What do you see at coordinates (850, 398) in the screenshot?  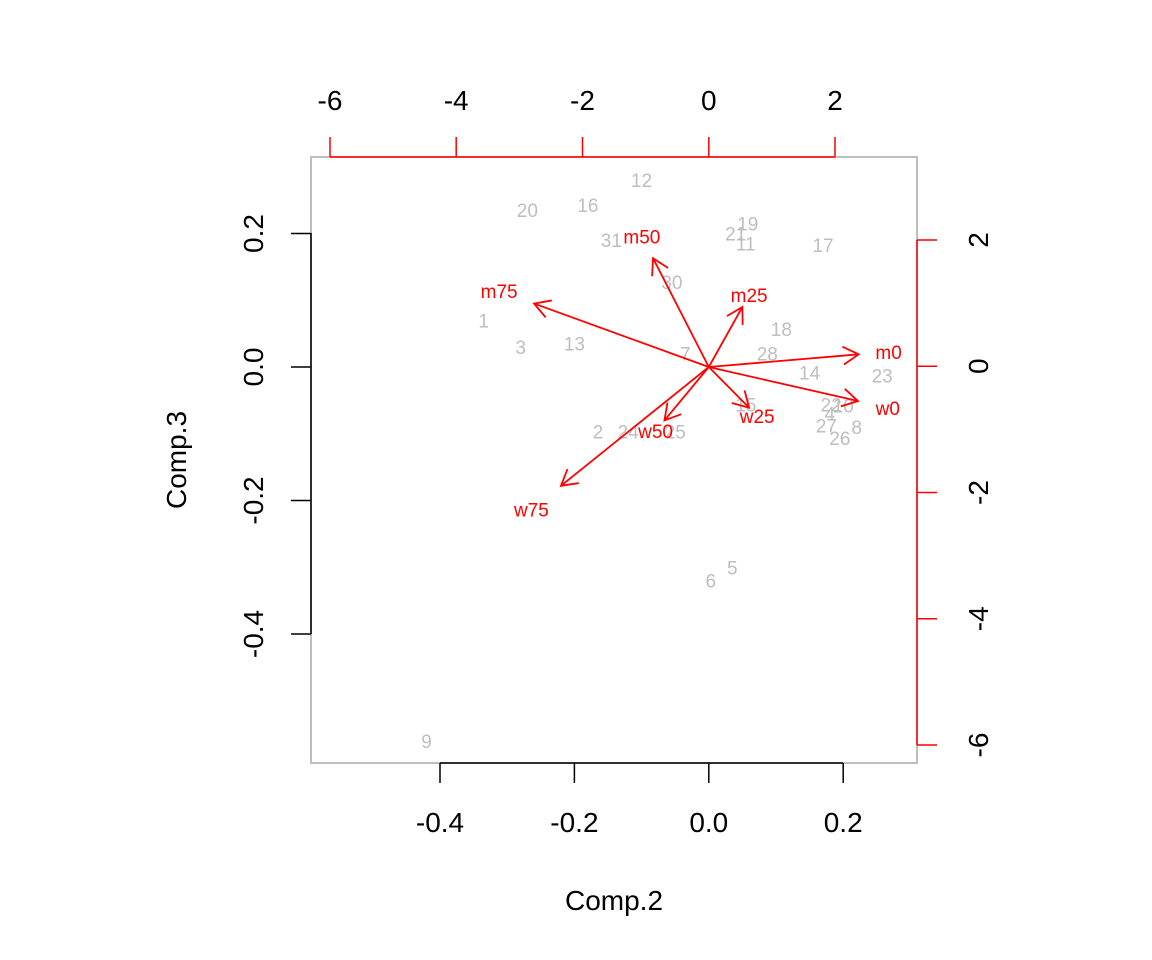 I see `arrowhead-w0` at bounding box center [850, 398].